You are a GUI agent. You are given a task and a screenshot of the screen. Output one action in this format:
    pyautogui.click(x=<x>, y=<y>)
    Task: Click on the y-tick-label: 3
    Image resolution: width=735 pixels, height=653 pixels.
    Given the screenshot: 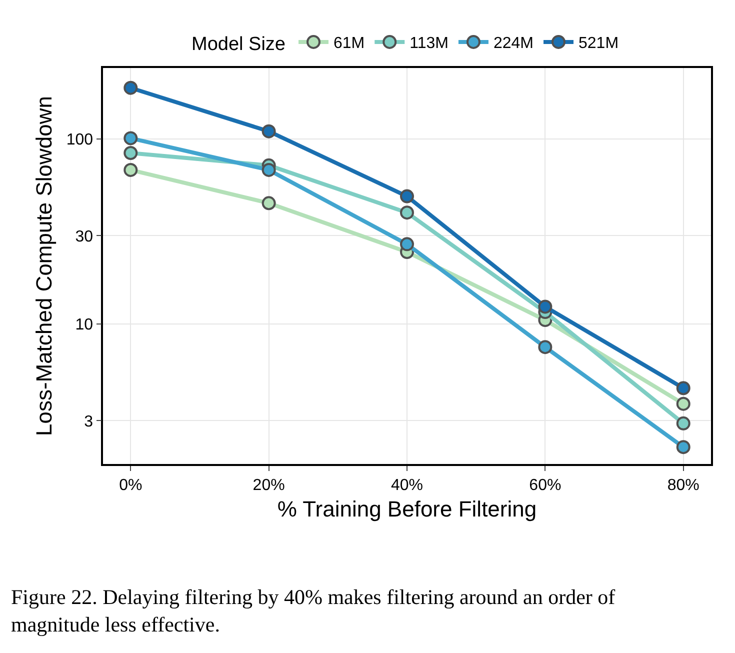 What is the action you would take?
    pyautogui.click(x=89, y=421)
    